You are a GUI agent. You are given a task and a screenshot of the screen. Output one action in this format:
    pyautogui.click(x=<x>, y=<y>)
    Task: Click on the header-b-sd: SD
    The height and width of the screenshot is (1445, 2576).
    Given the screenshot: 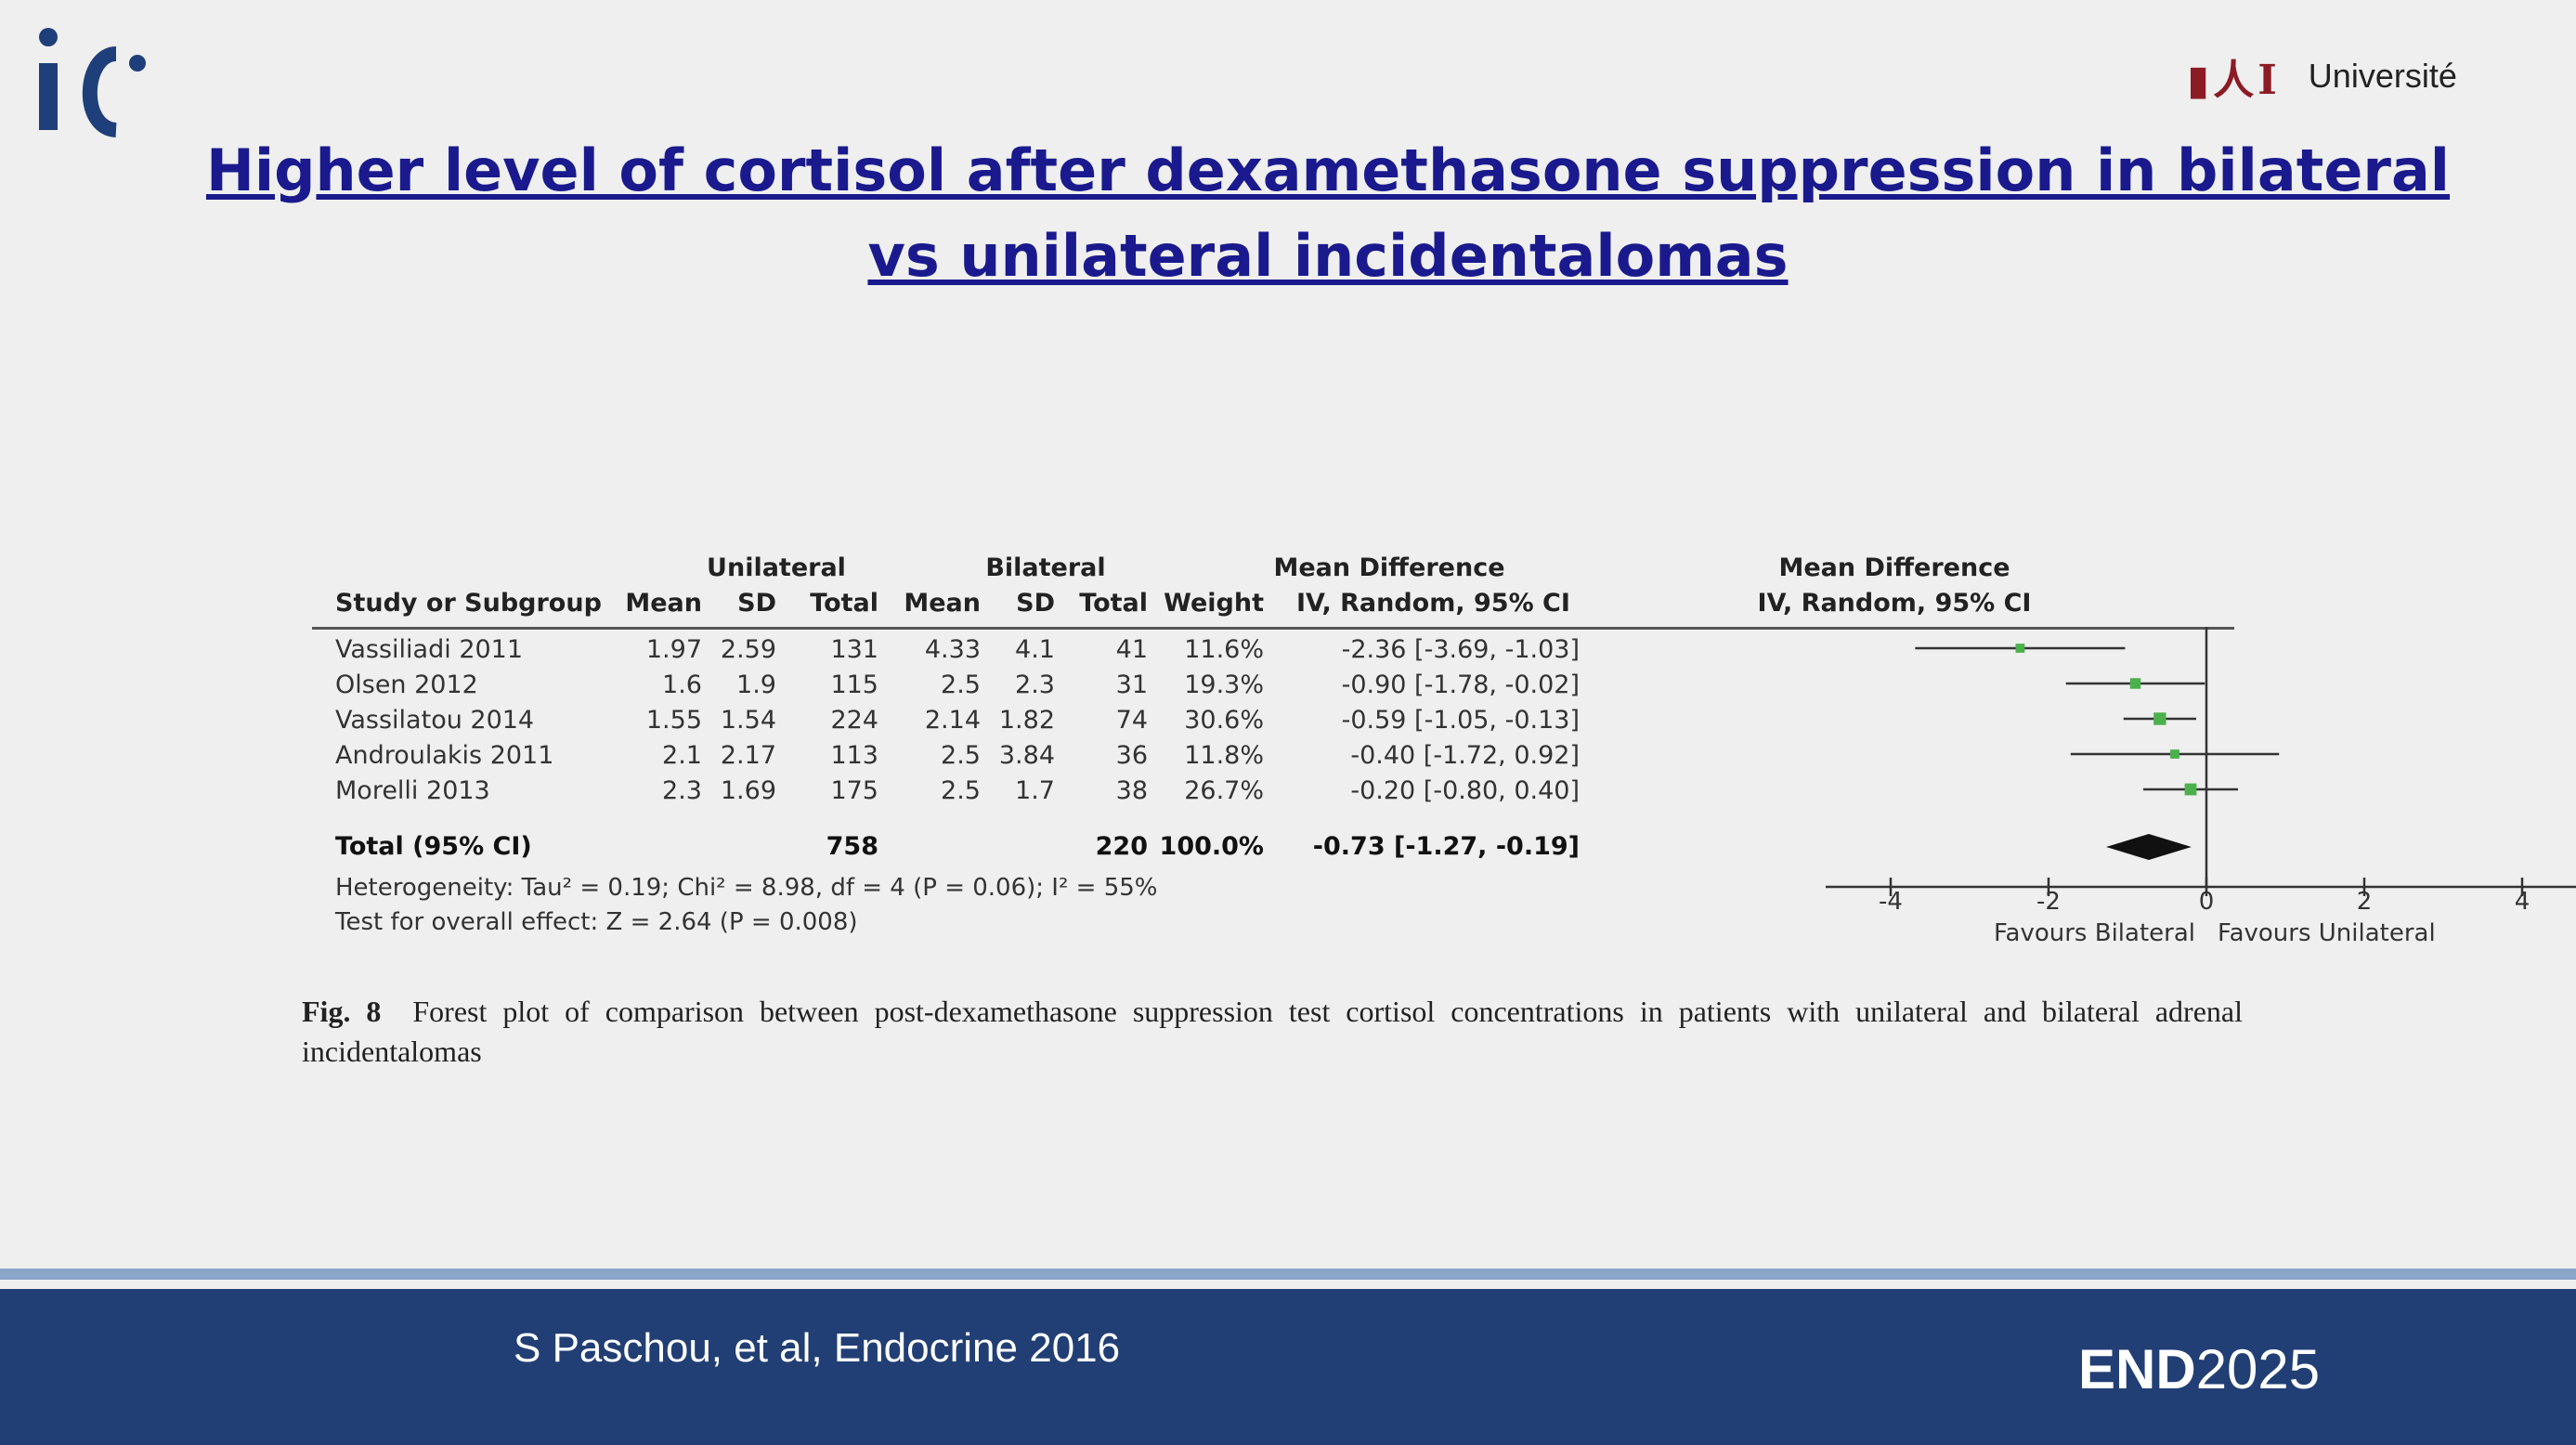 What is the action you would take?
    pyautogui.click(x=1036, y=603)
    